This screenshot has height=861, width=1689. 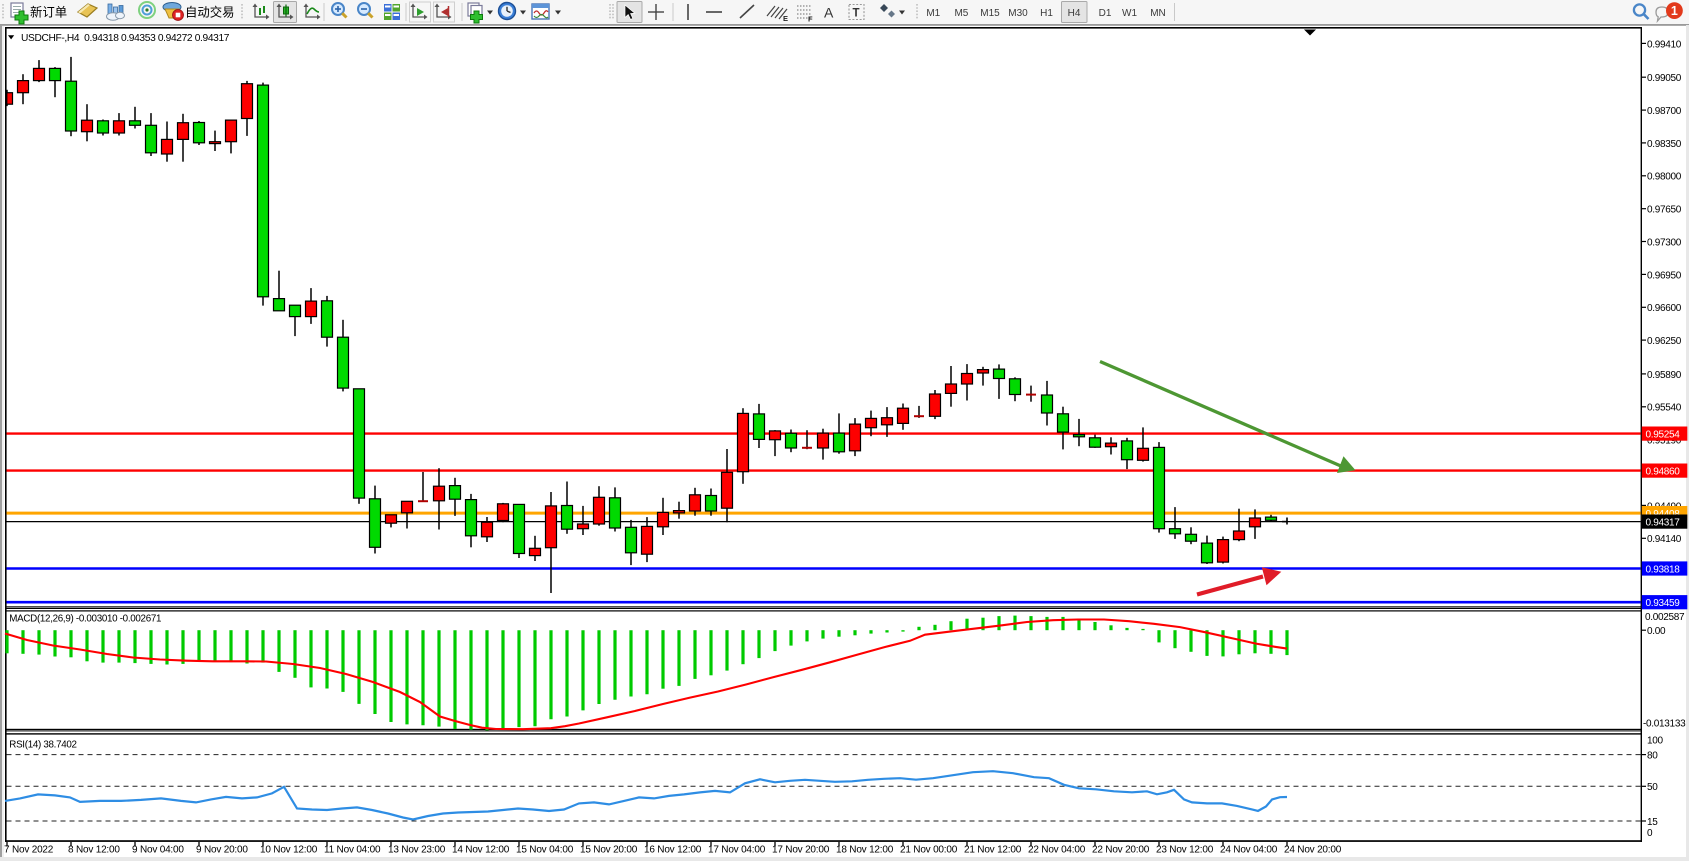 I want to click on svg-text: 0.99410, so click(x=1664, y=44).